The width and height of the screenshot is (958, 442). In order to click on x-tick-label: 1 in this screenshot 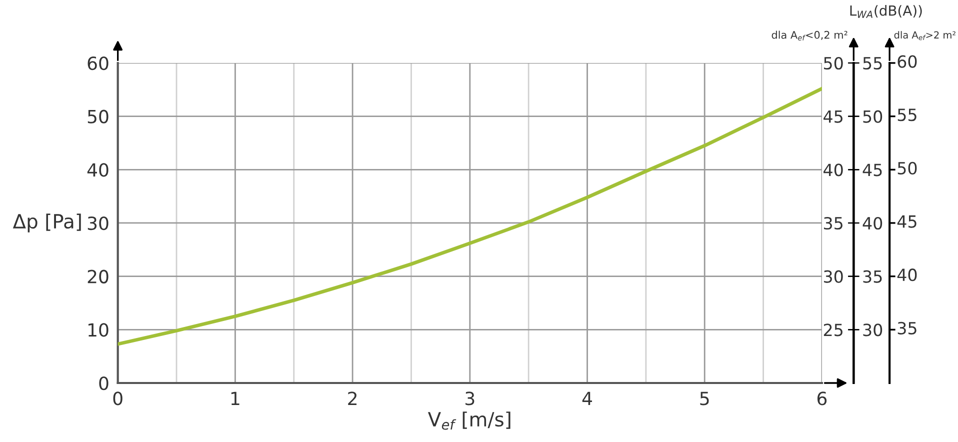, I will do `click(235, 399)`.